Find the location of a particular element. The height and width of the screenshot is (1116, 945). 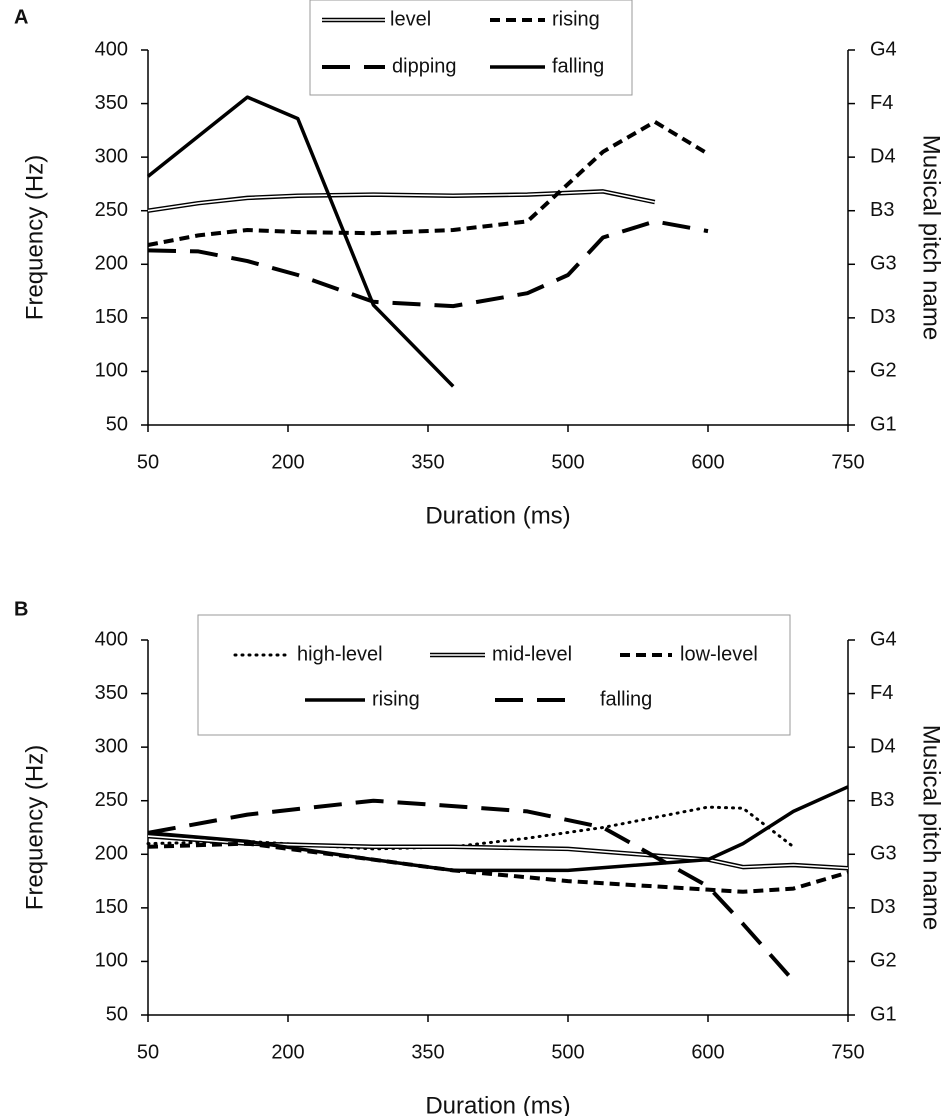

panel-label: B is located at coordinates (21, 609).